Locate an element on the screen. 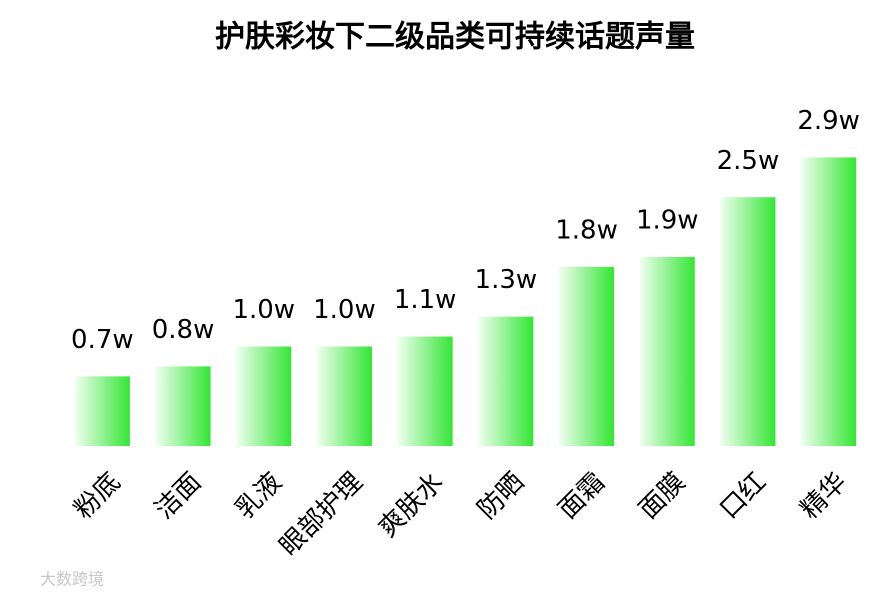  value-label: 2.9w is located at coordinates (828, 121).